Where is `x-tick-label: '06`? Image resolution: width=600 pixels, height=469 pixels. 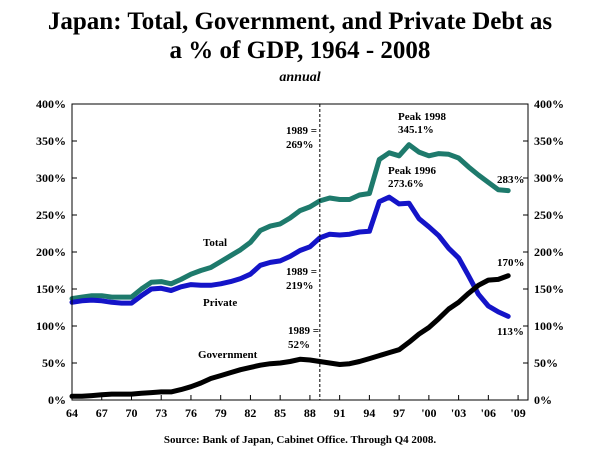
x-tick-label: '06 is located at coordinates (488, 413).